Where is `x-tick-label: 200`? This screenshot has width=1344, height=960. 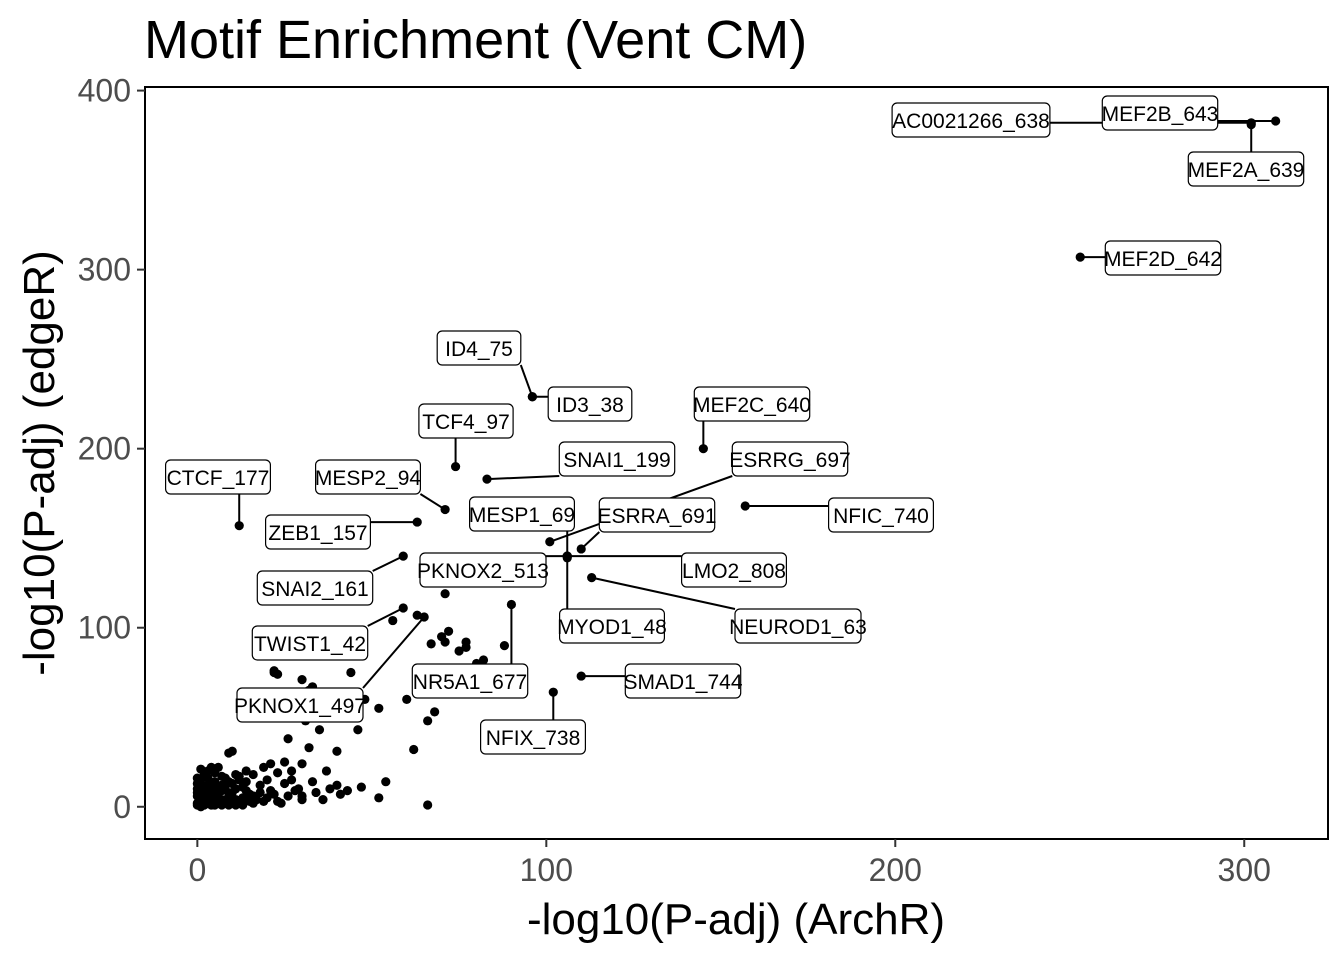
x-tick-label: 200 is located at coordinates (895, 870).